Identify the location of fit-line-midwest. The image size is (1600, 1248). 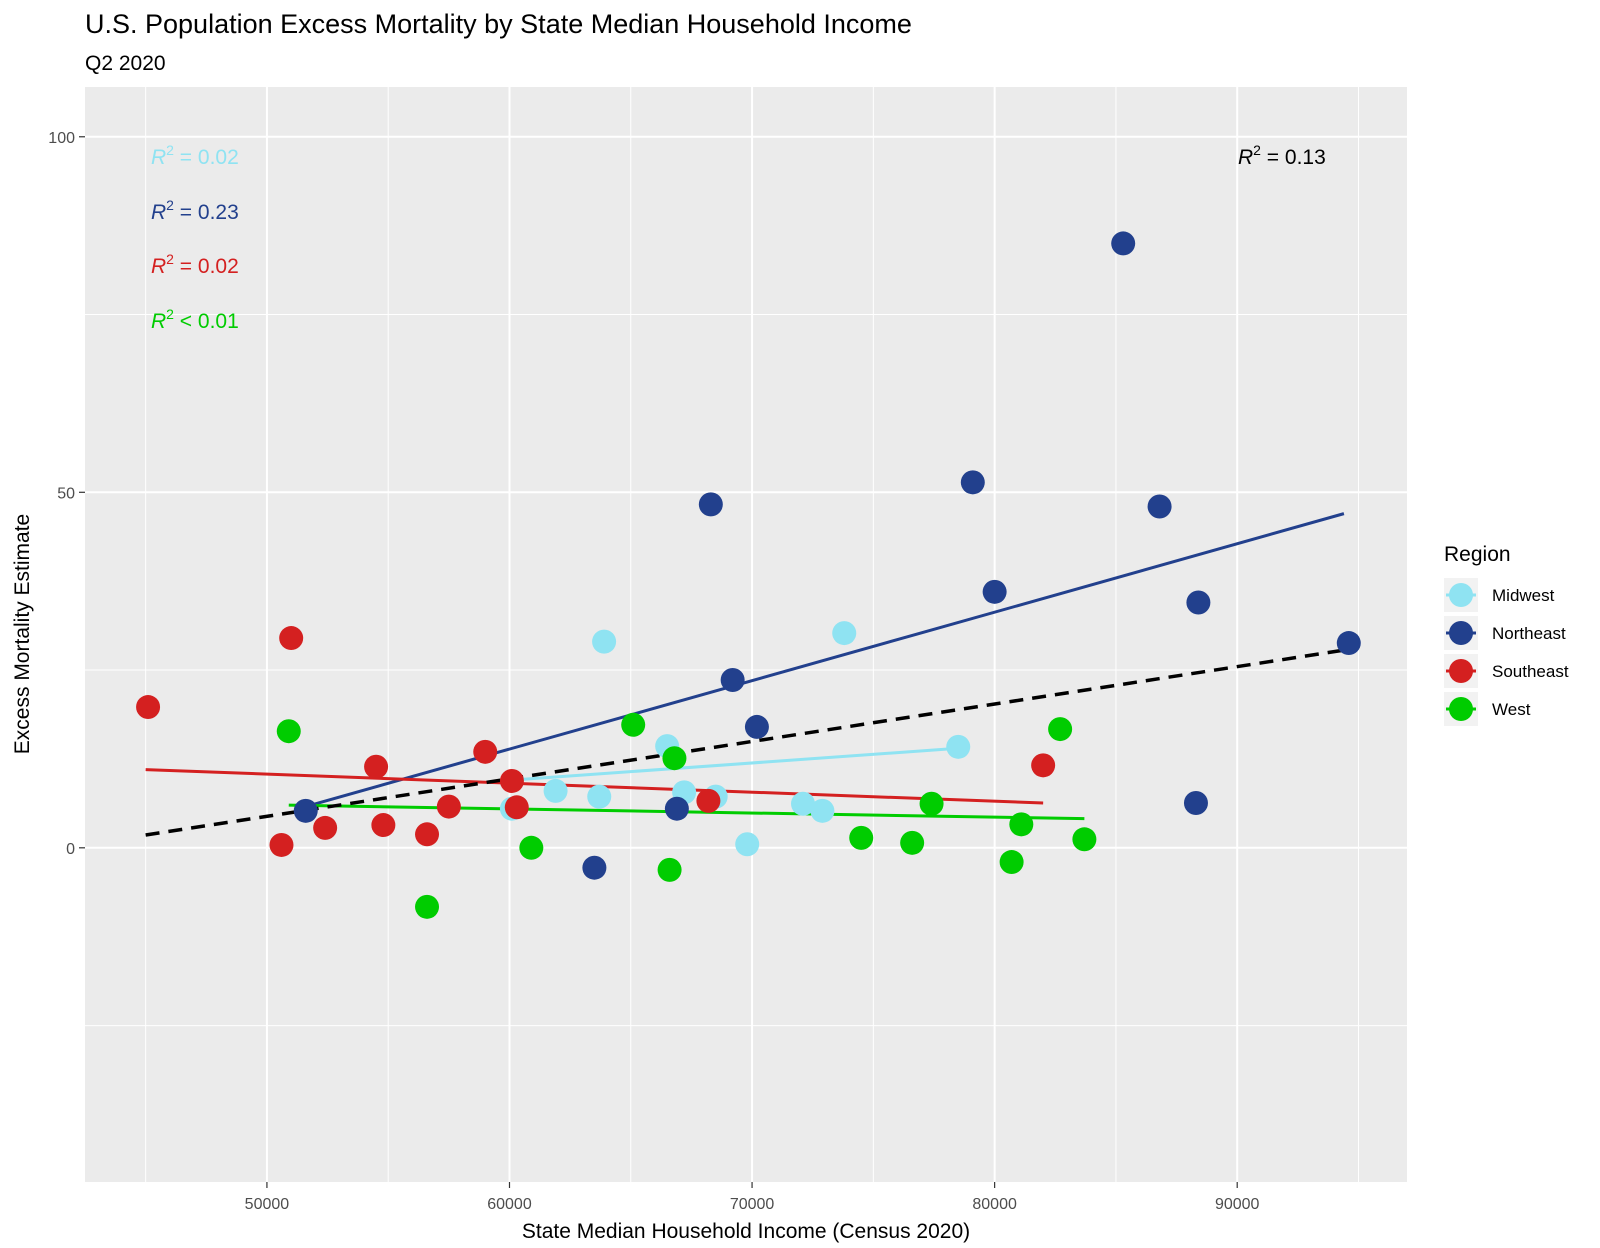
(734, 764).